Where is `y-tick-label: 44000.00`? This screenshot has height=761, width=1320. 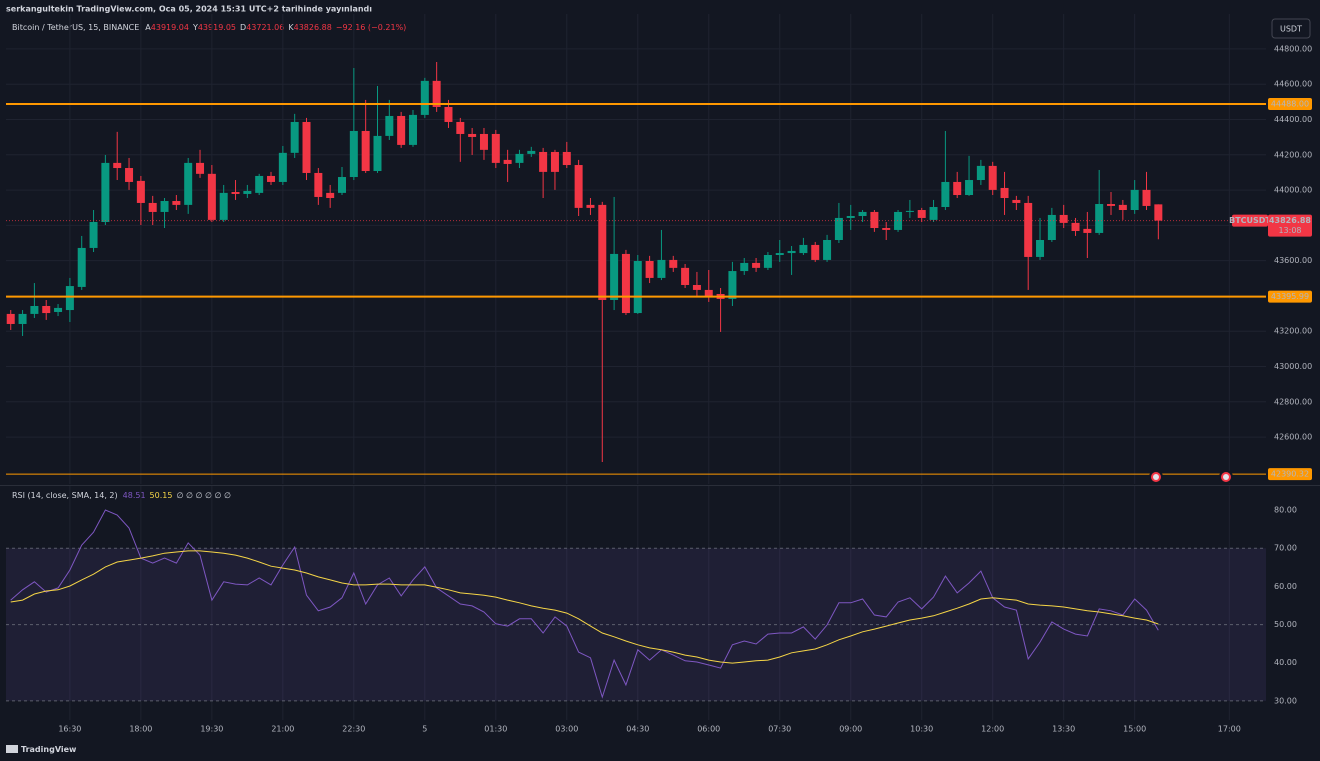 y-tick-label: 44000.00 is located at coordinates (1293, 190).